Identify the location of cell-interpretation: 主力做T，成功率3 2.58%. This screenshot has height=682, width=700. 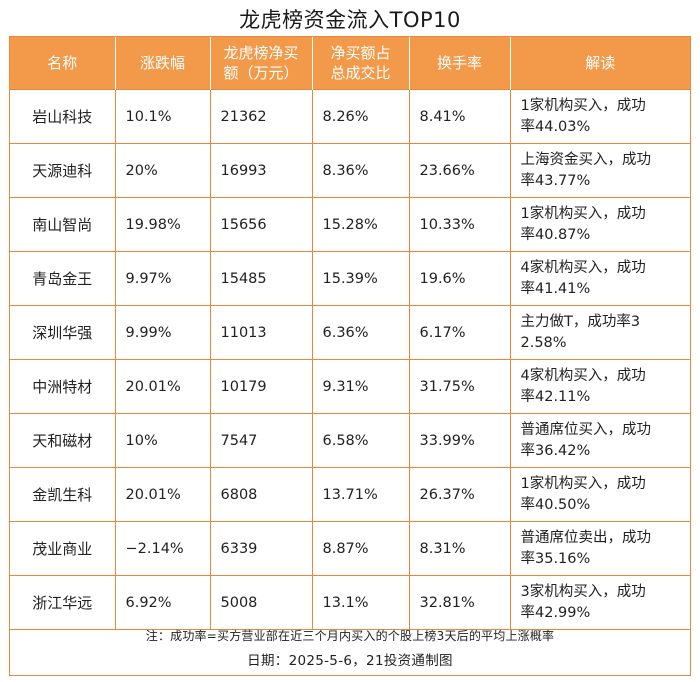
(599, 332).